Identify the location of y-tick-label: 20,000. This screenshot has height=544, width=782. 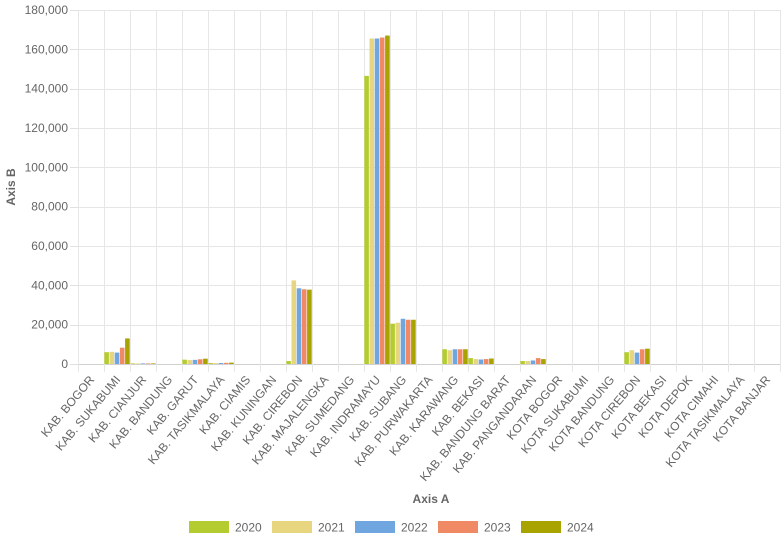
(49, 325).